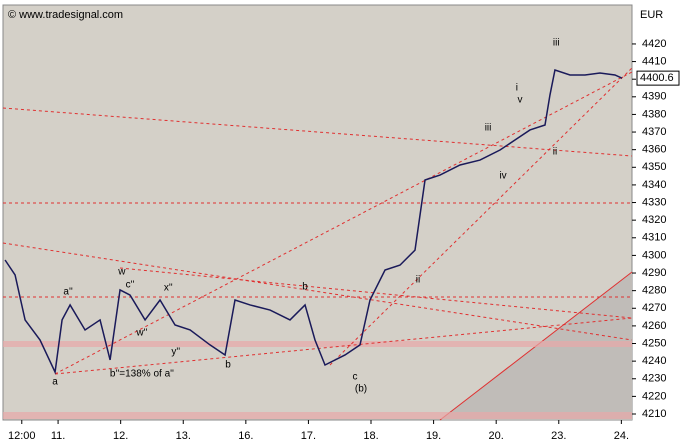  What do you see at coordinates (354, 377) in the screenshot?
I see `wave-label: c` at bounding box center [354, 377].